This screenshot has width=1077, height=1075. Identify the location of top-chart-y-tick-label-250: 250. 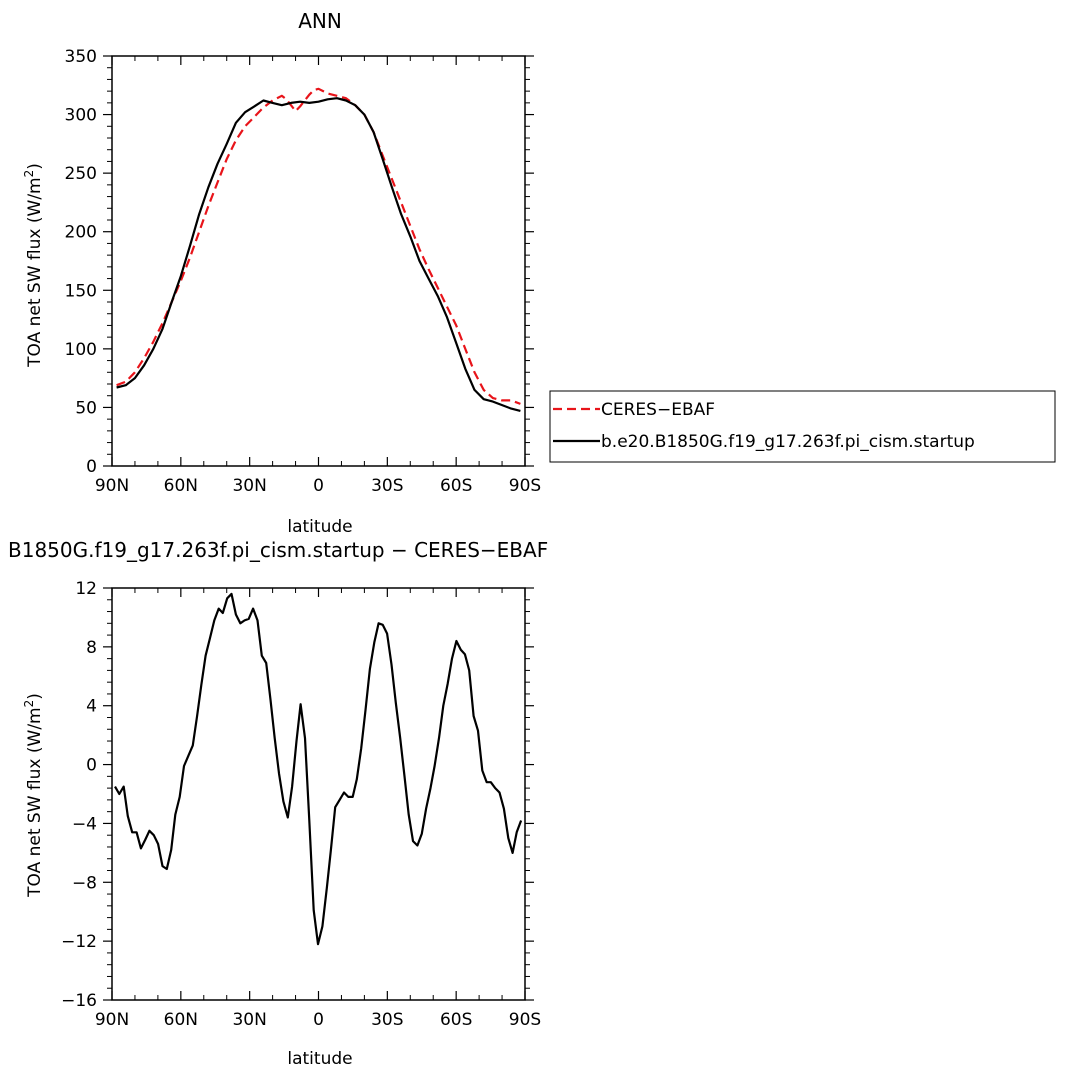
(81, 174).